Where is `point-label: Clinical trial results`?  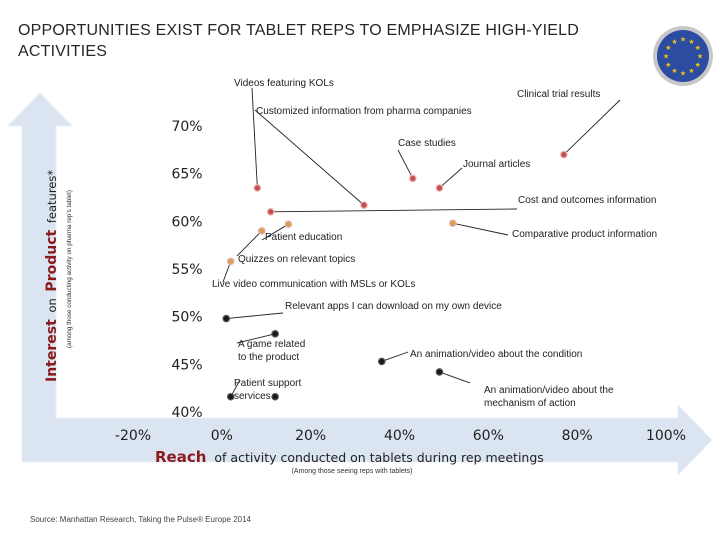 point-label: Clinical trial results is located at coordinates (558, 94).